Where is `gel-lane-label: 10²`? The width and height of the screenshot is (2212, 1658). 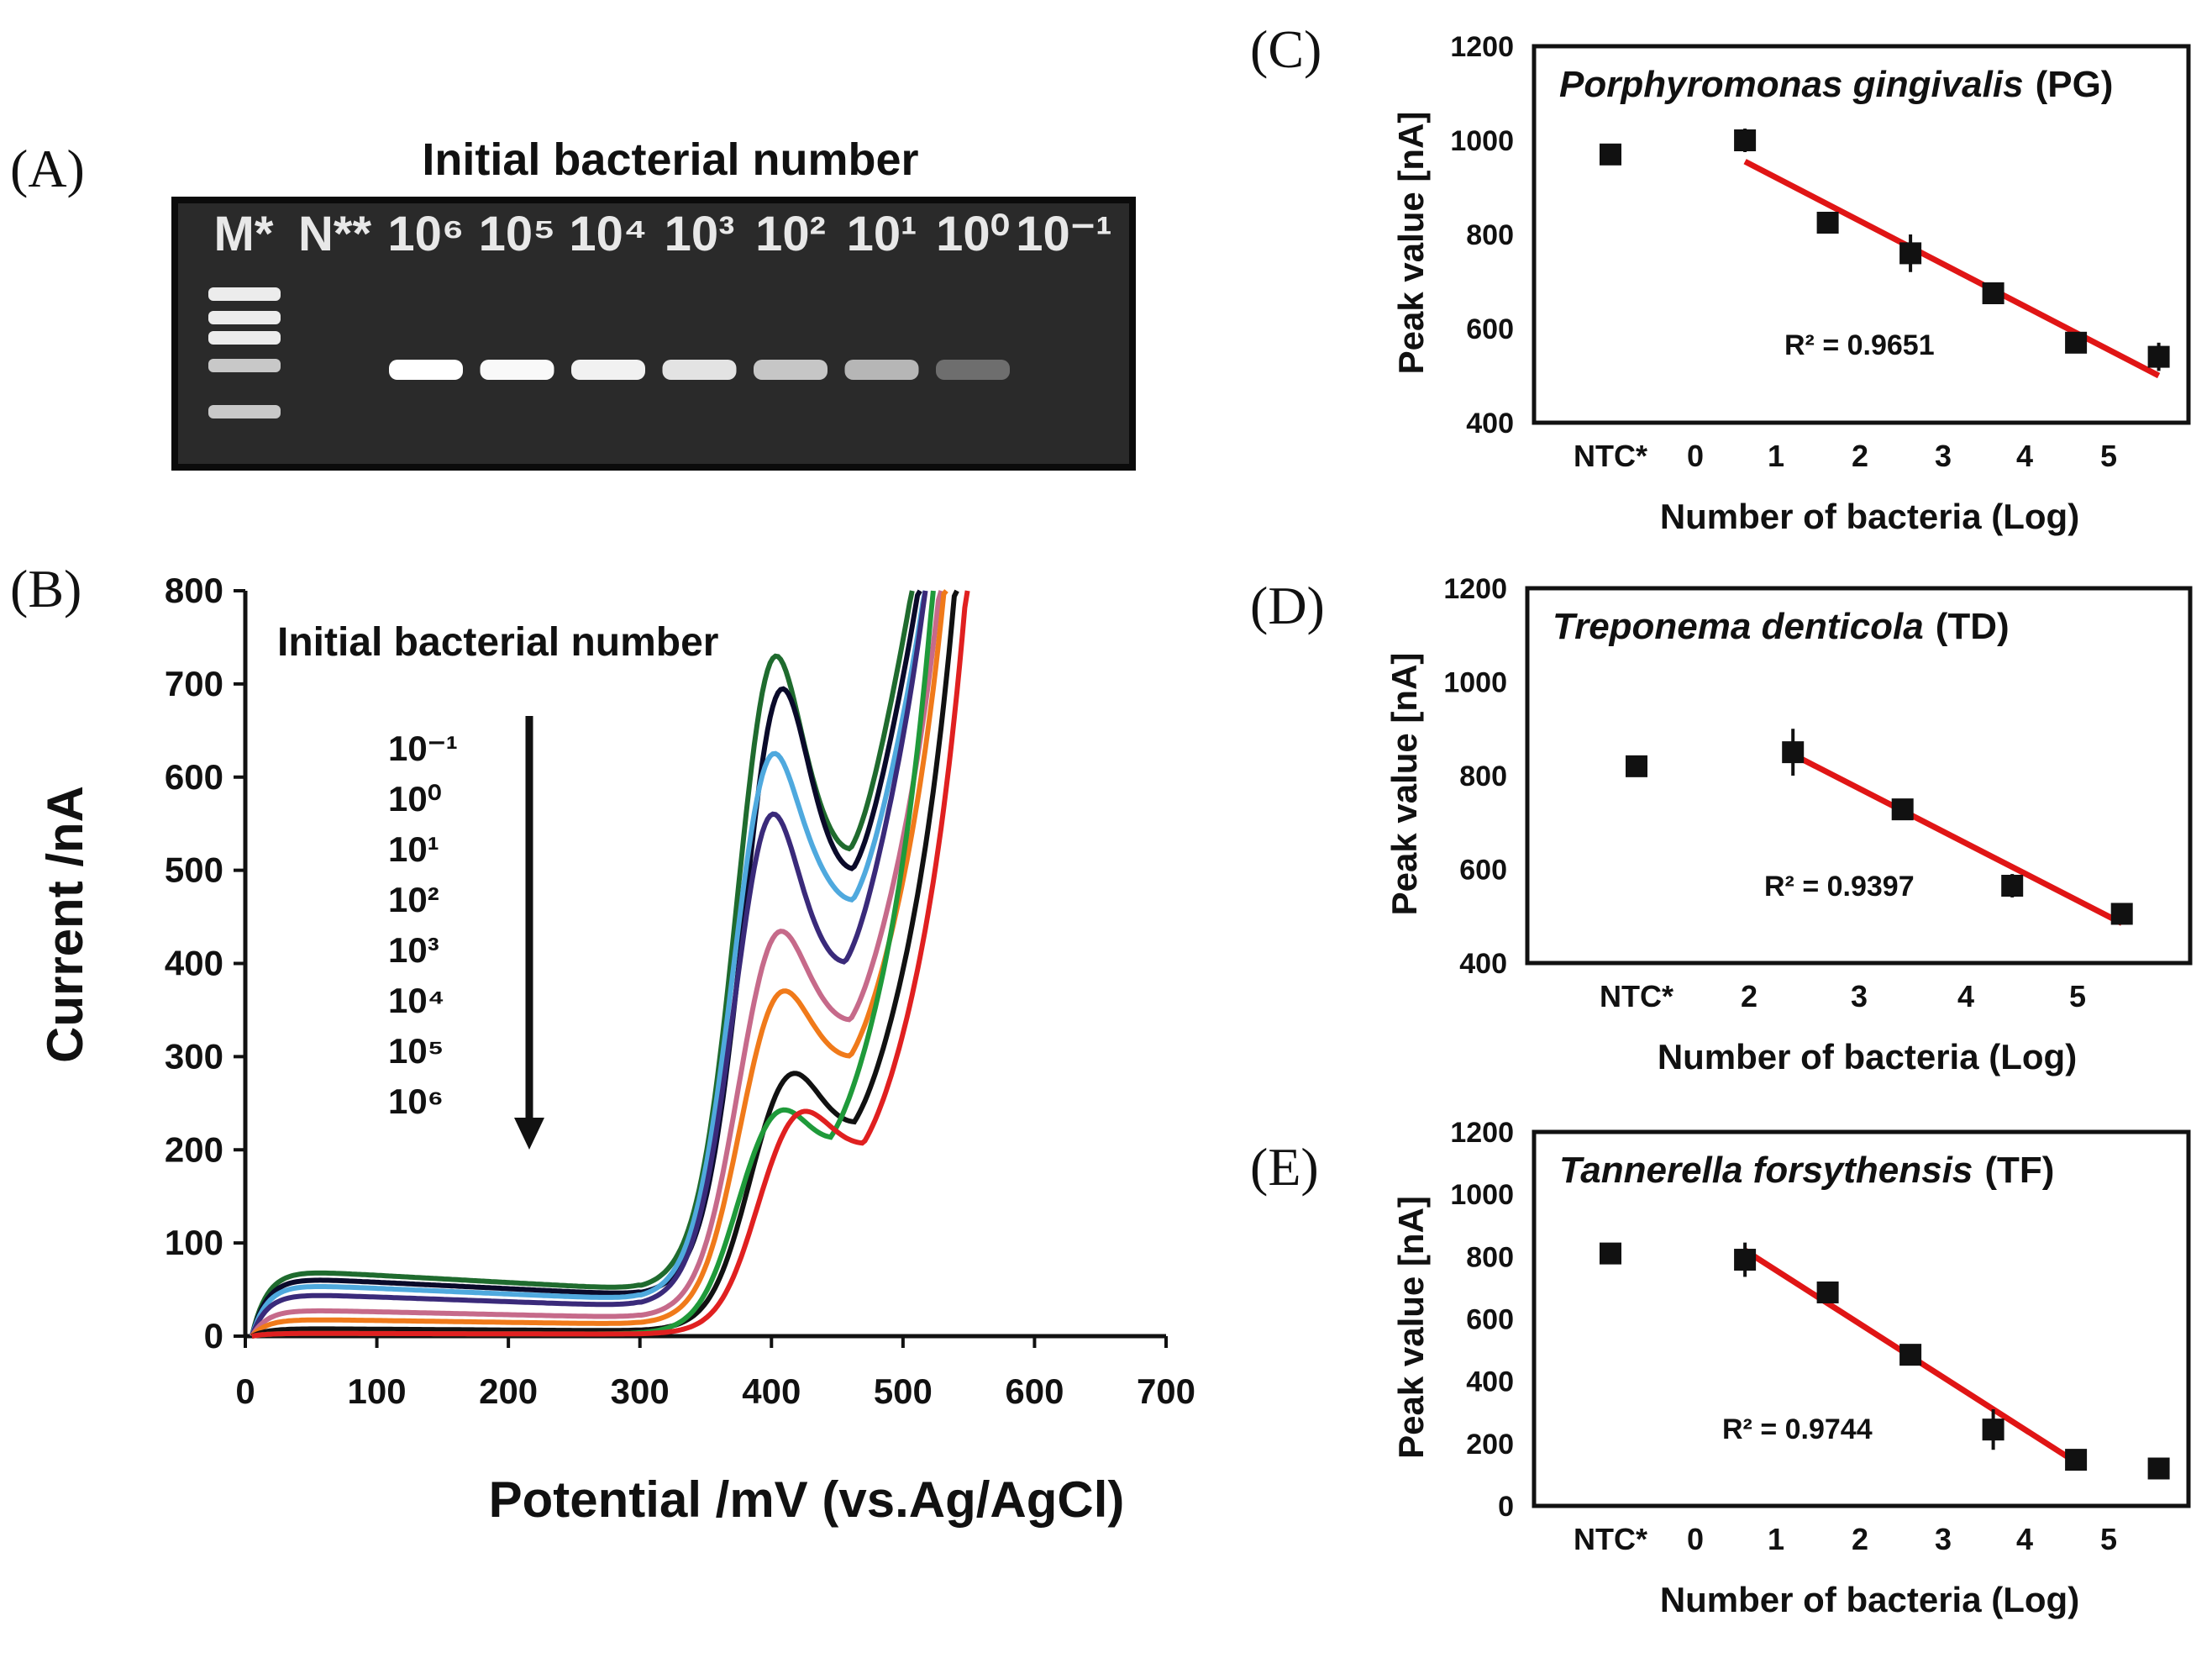 gel-lane-label: 10² is located at coordinates (790, 234).